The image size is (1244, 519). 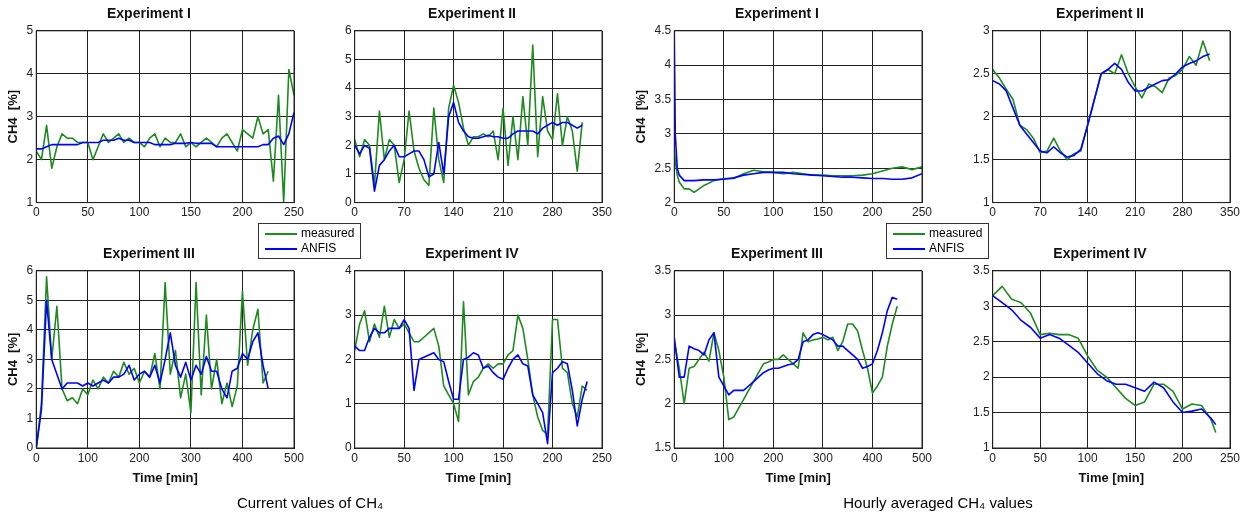 I want to click on chart-title: Experiment IV, so click(x=472, y=253).